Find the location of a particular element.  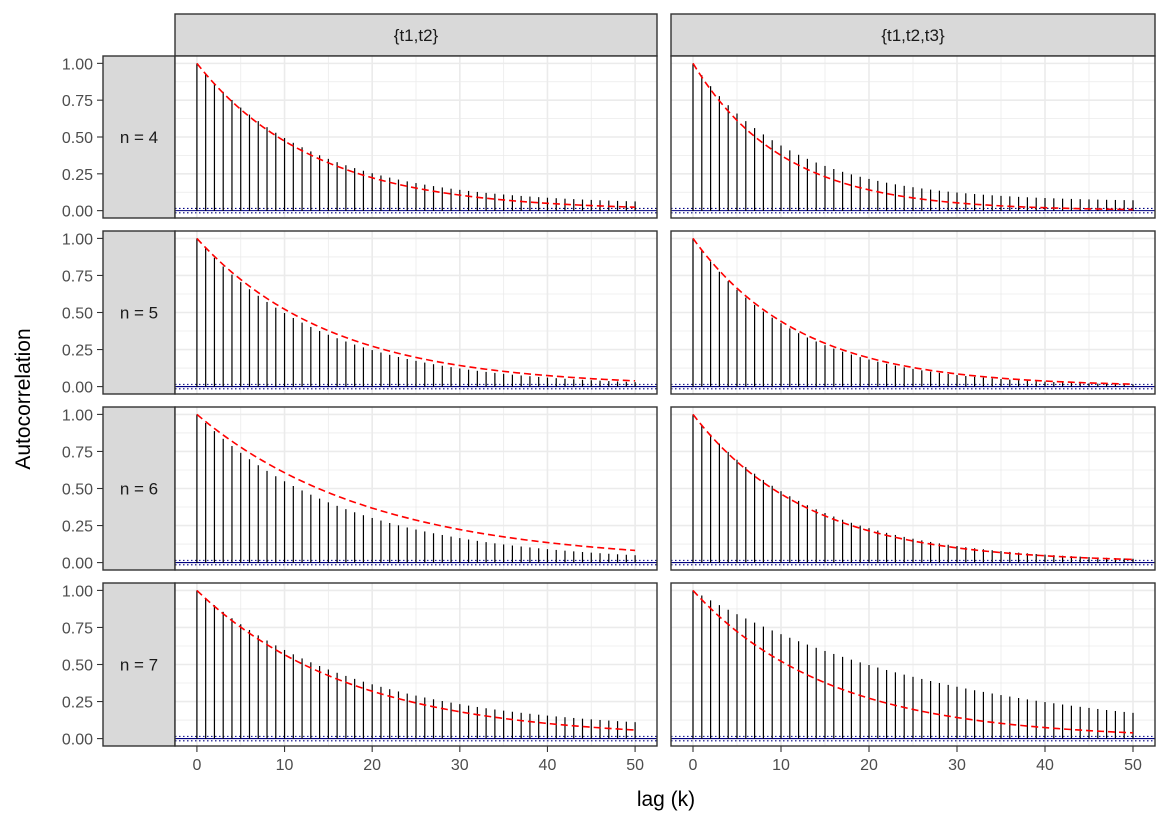

row-strip-label: n = 6 is located at coordinates (139, 489).